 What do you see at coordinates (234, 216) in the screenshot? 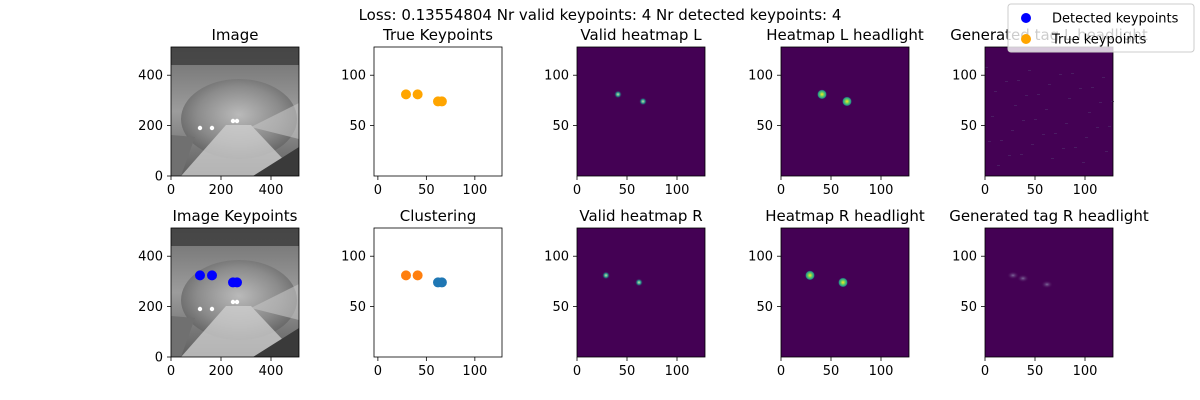
I see `subplot-title: Image Keypoints` at bounding box center [234, 216].